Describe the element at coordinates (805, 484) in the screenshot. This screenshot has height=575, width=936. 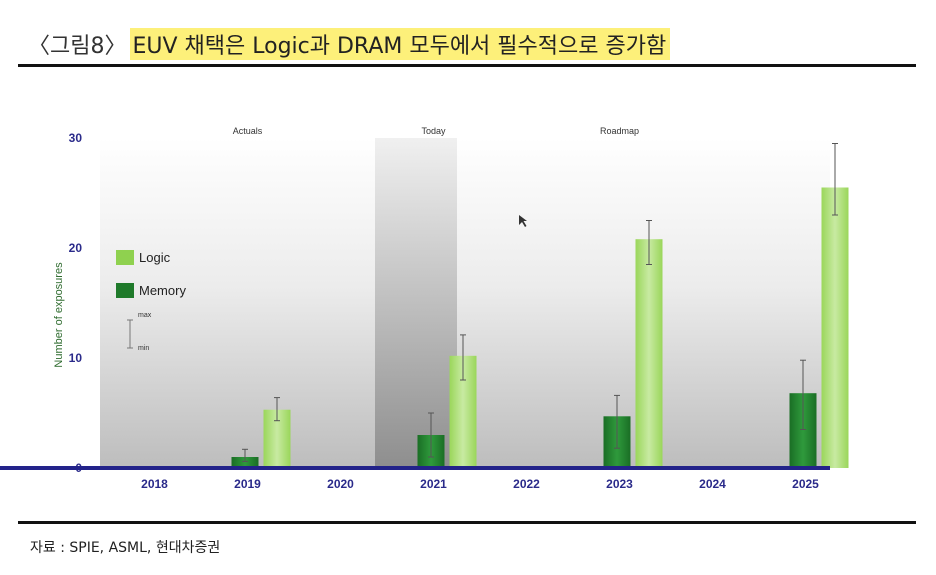
I see `x-tick-label: 2025` at that location.